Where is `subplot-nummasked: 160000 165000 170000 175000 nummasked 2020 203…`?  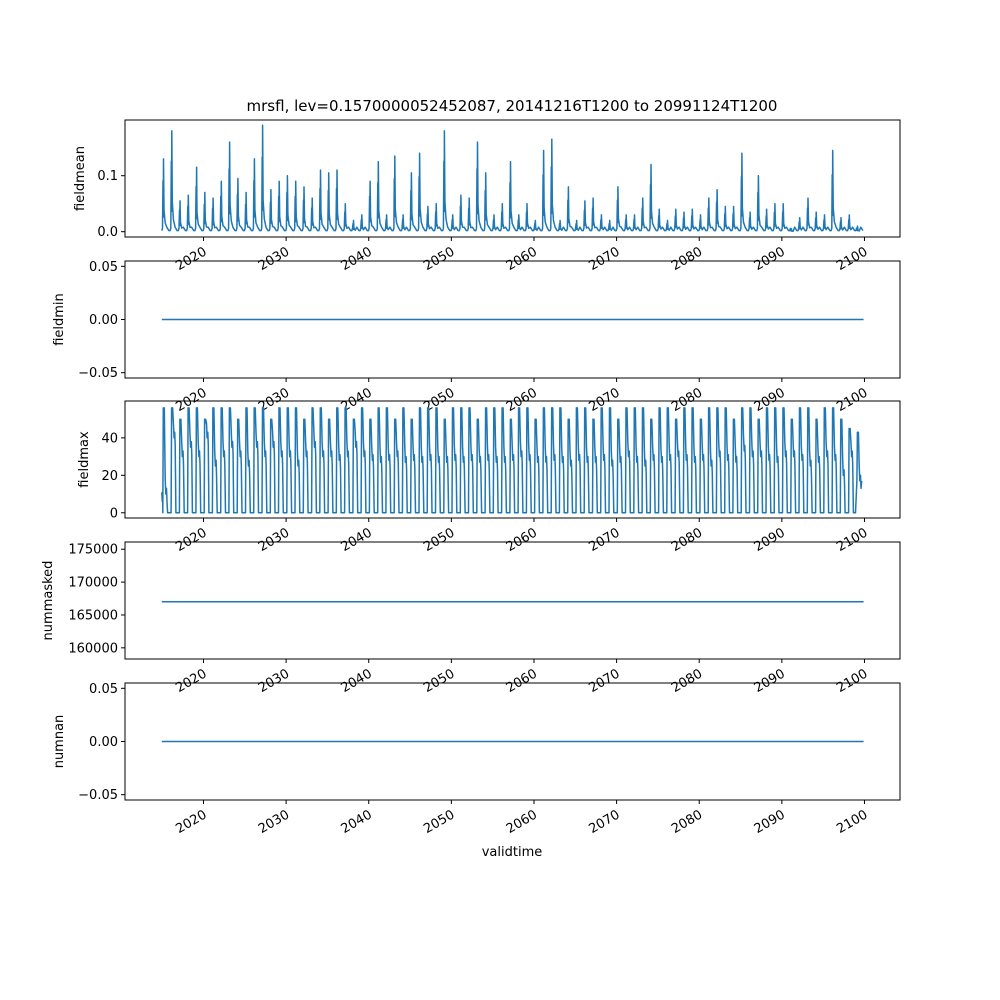 subplot-nummasked: 160000 165000 170000 175000 nummasked 2020 203… is located at coordinates (471, 618).